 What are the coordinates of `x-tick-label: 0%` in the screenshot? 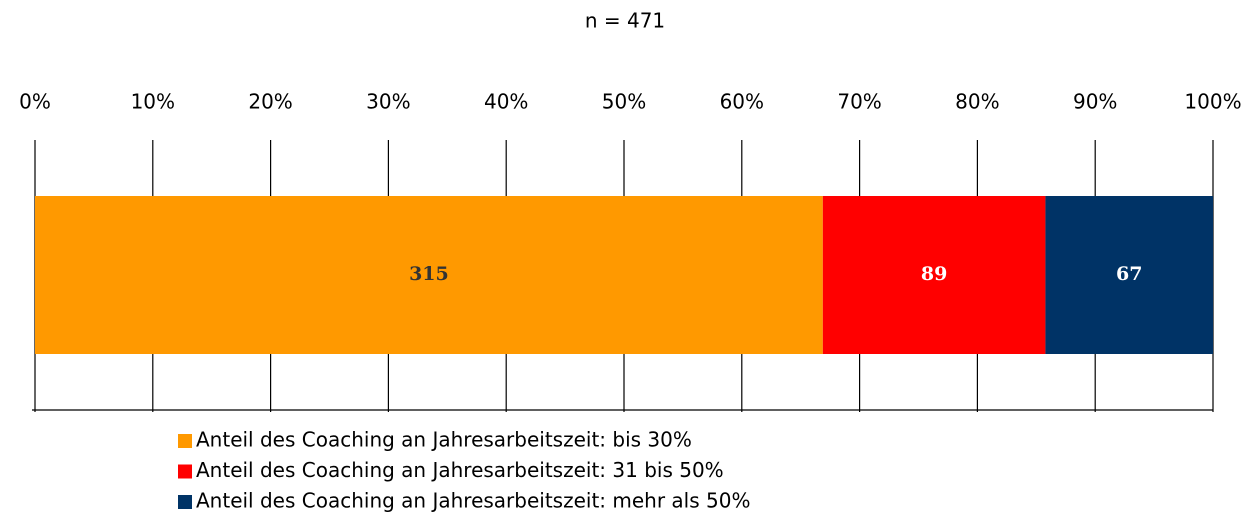 It's located at (35, 102).